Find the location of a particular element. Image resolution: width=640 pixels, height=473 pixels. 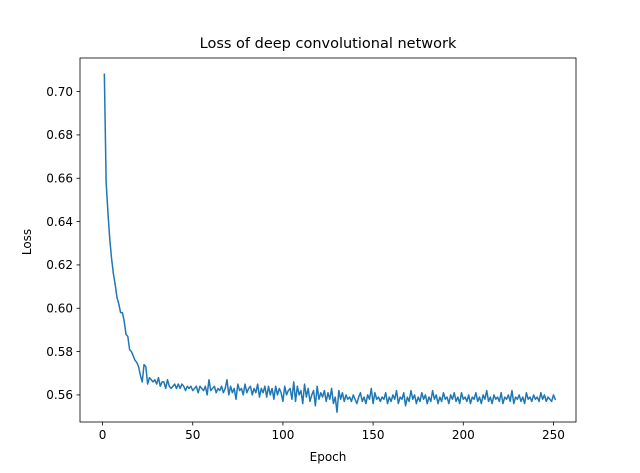

x-tick-label: 0 is located at coordinates (103, 435).